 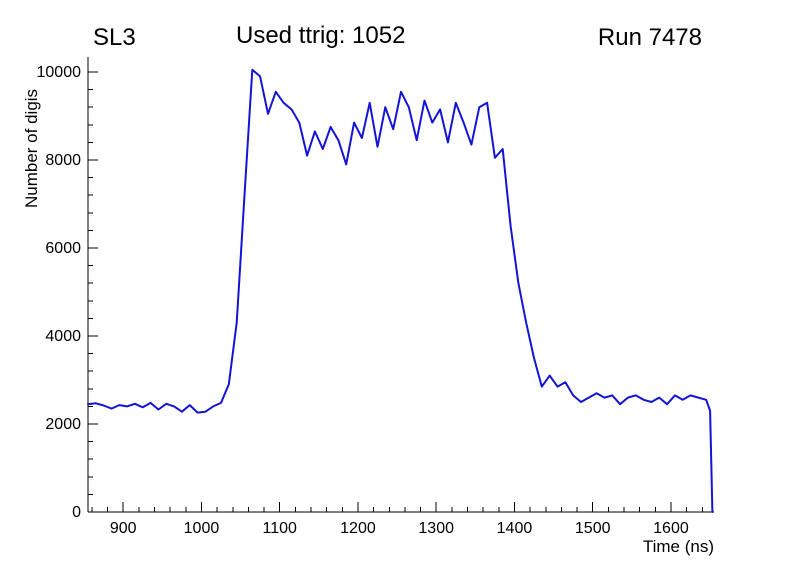 I want to click on x-axis-title: Time (ns), so click(x=678, y=546).